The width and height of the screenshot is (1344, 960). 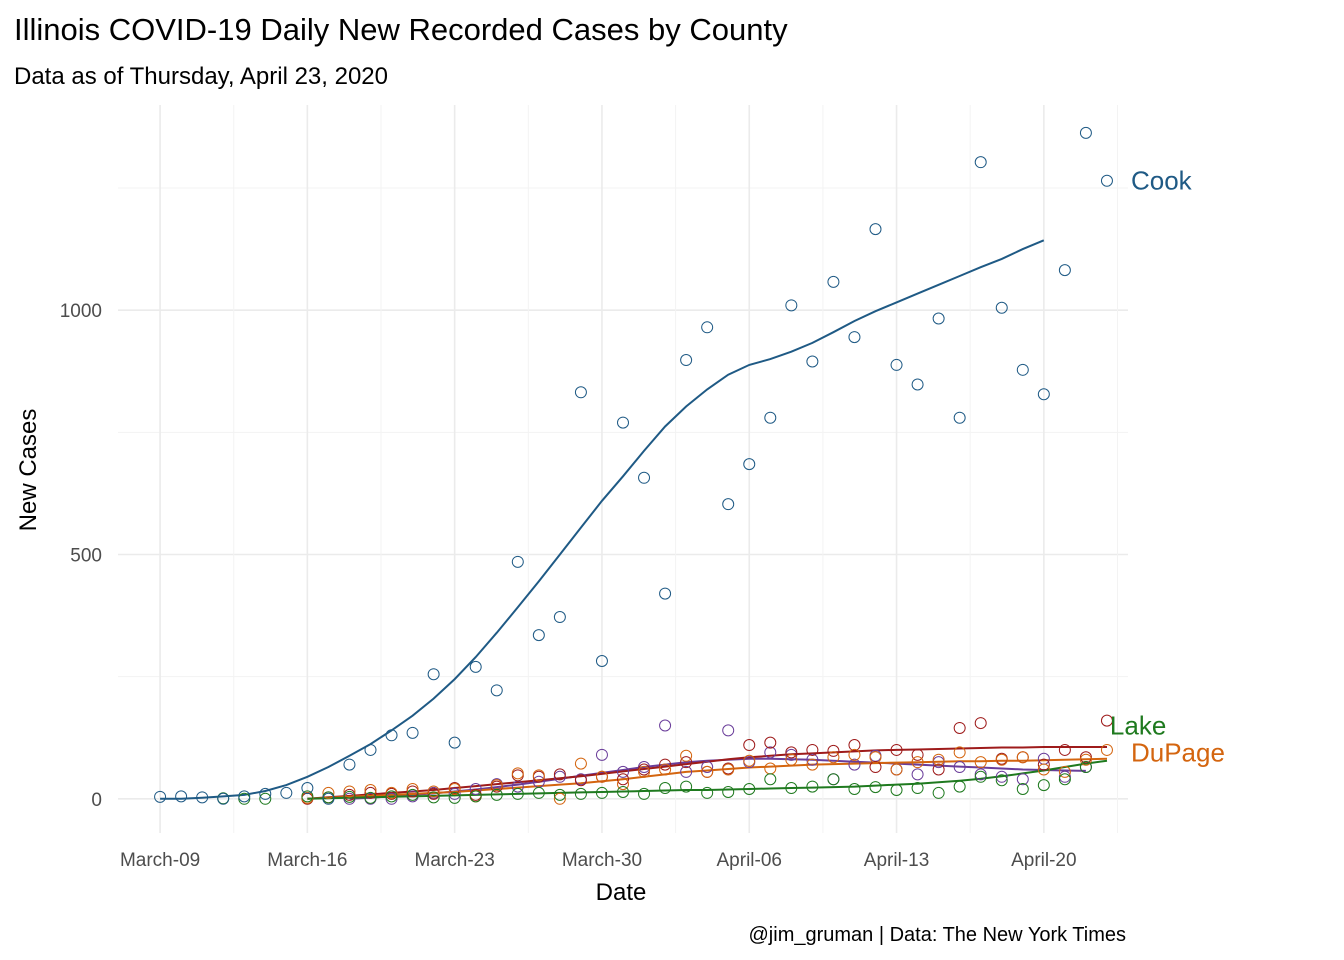 I want to click on y-tick-label: 500, so click(x=86, y=556).